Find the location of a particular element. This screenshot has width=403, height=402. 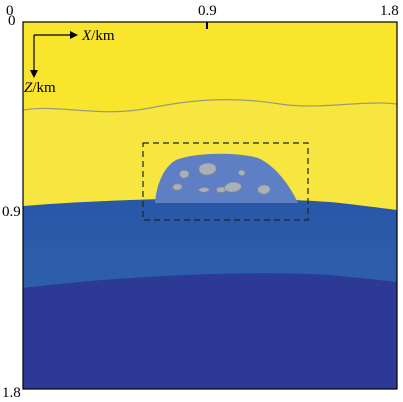

x-axis-label: X/km is located at coordinates (98, 36).